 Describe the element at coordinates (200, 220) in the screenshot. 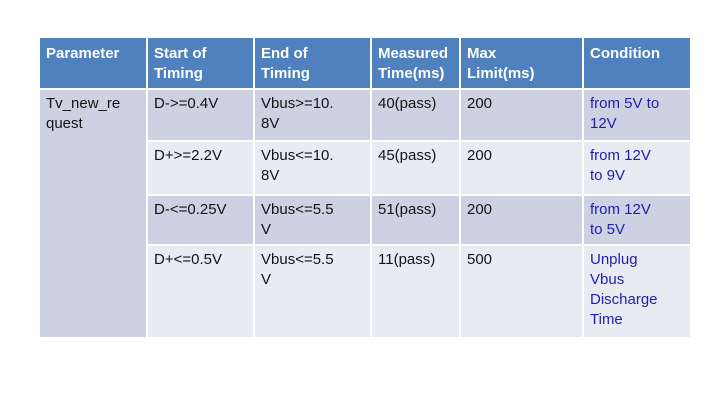

I see `cell-start-of-timing: D-<=0.25V` at that location.